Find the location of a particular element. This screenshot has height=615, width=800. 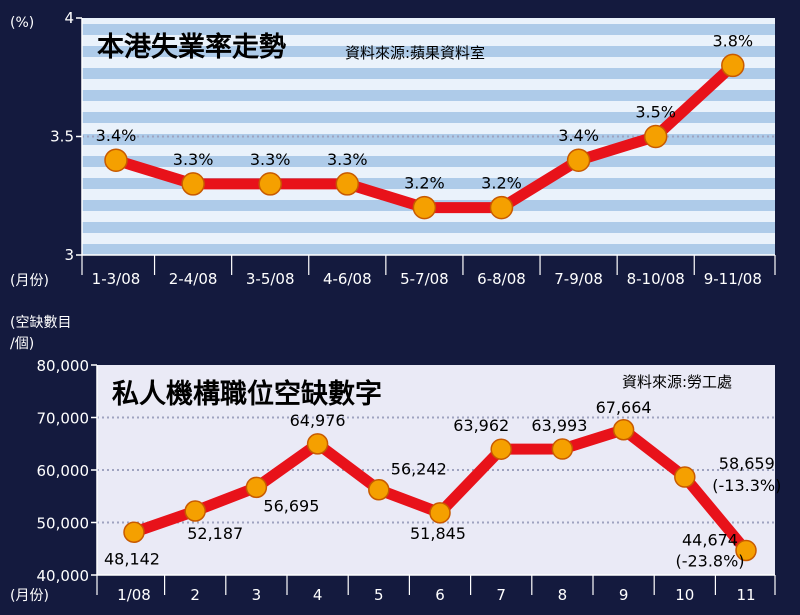

y-tick-label-top: 3 is located at coordinates (69, 255).